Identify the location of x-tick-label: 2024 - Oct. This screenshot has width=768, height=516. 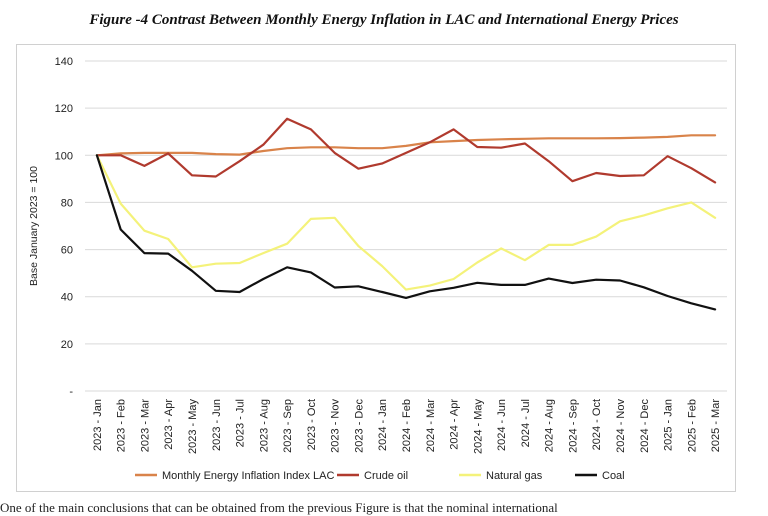
(597, 424).